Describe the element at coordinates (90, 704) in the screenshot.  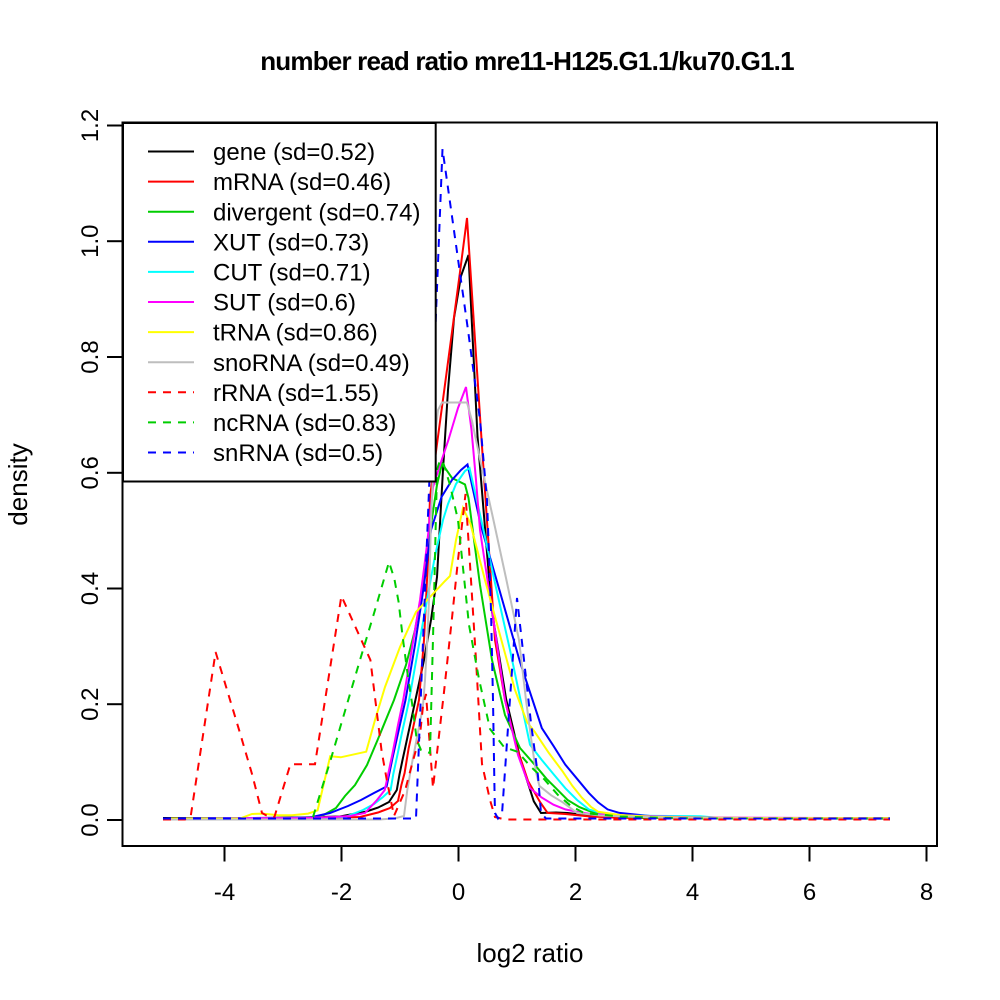
I see `svg-text: 0.2` at that location.